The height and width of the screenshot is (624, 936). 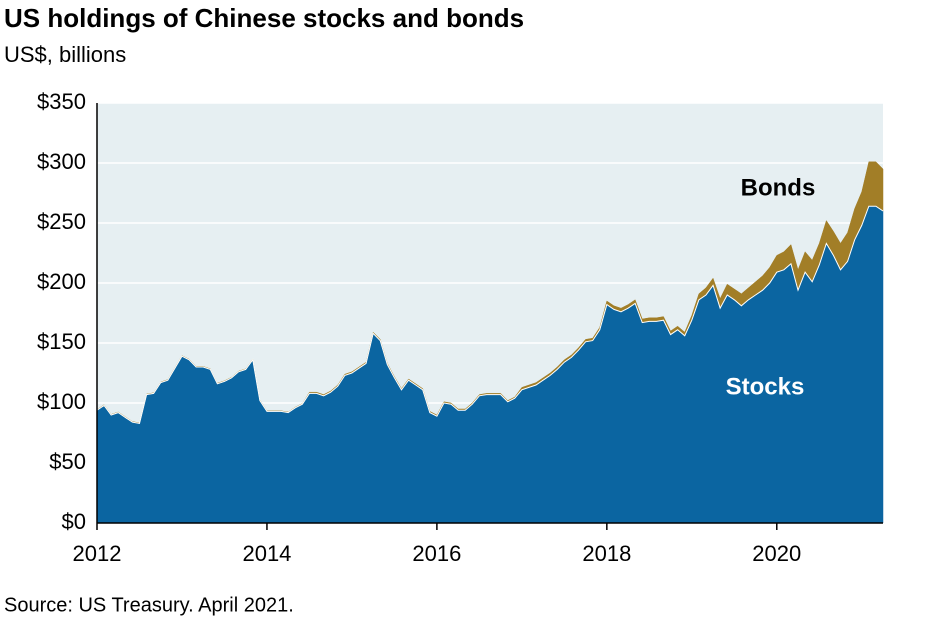 I want to click on chart-subtitle: US$, billions, so click(x=65, y=54).